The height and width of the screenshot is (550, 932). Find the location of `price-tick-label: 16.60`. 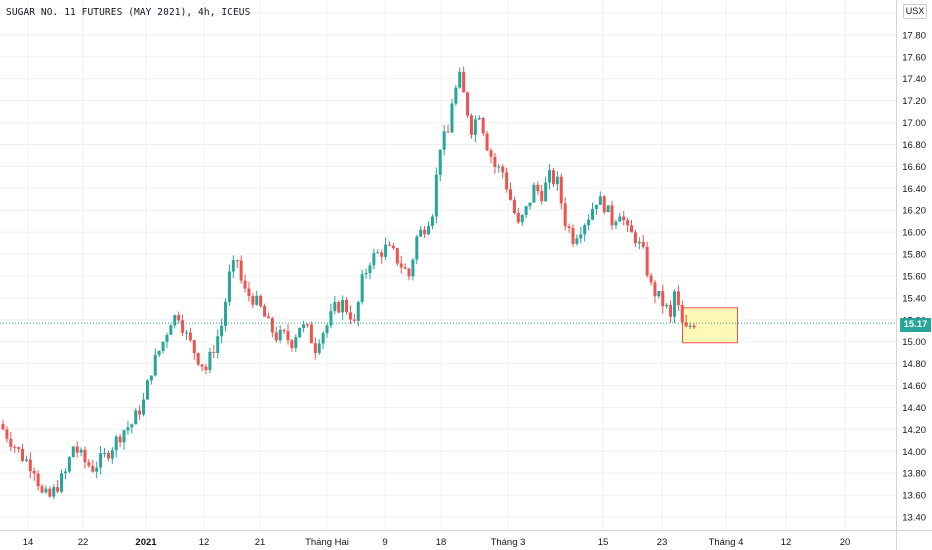

price-tick-label: 16.60 is located at coordinates (914, 167).